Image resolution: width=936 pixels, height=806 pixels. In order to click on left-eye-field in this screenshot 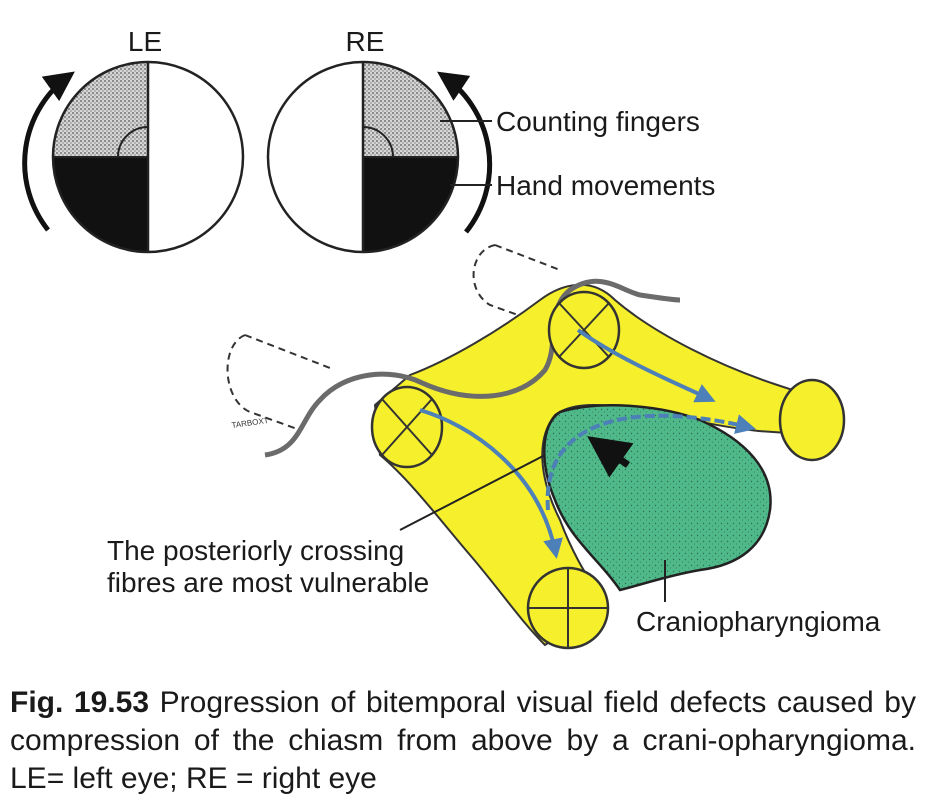, I will do `click(148, 157)`.